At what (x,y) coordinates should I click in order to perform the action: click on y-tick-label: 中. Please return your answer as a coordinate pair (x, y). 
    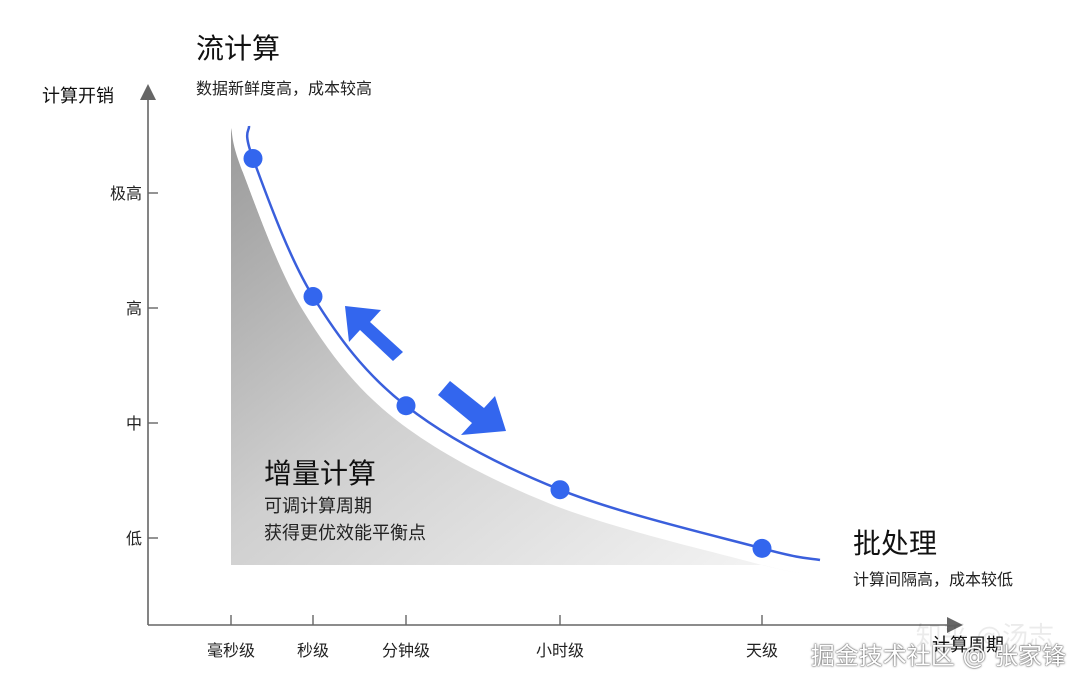
    Looking at the image, I should click on (134, 423).